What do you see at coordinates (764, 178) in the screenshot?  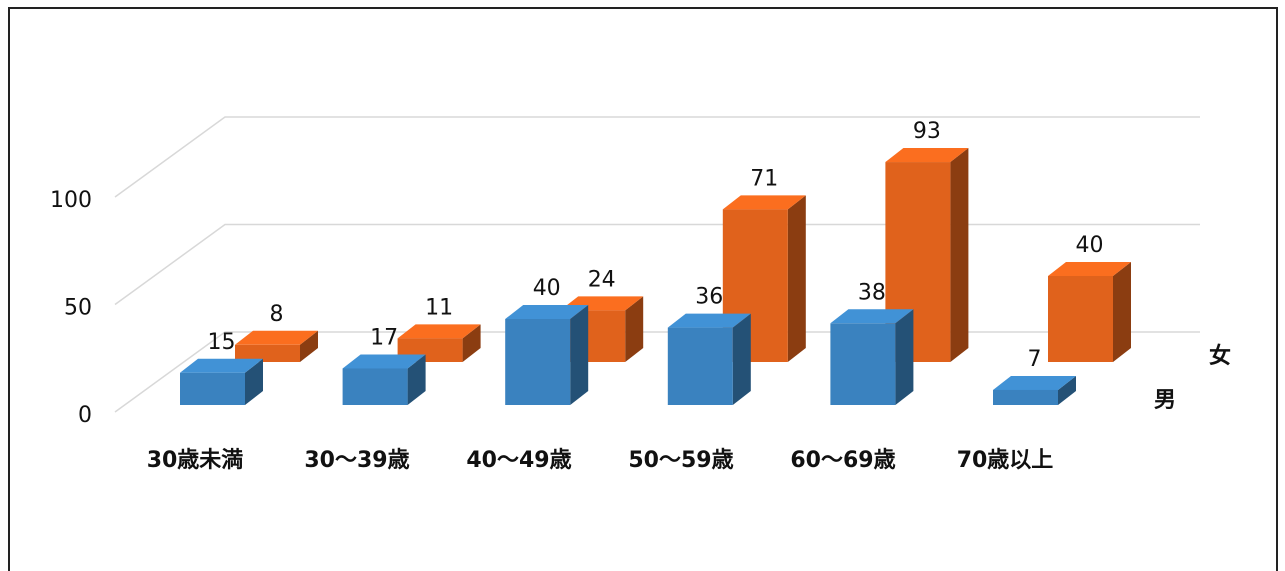 I see `value-label: 71` at bounding box center [764, 178].